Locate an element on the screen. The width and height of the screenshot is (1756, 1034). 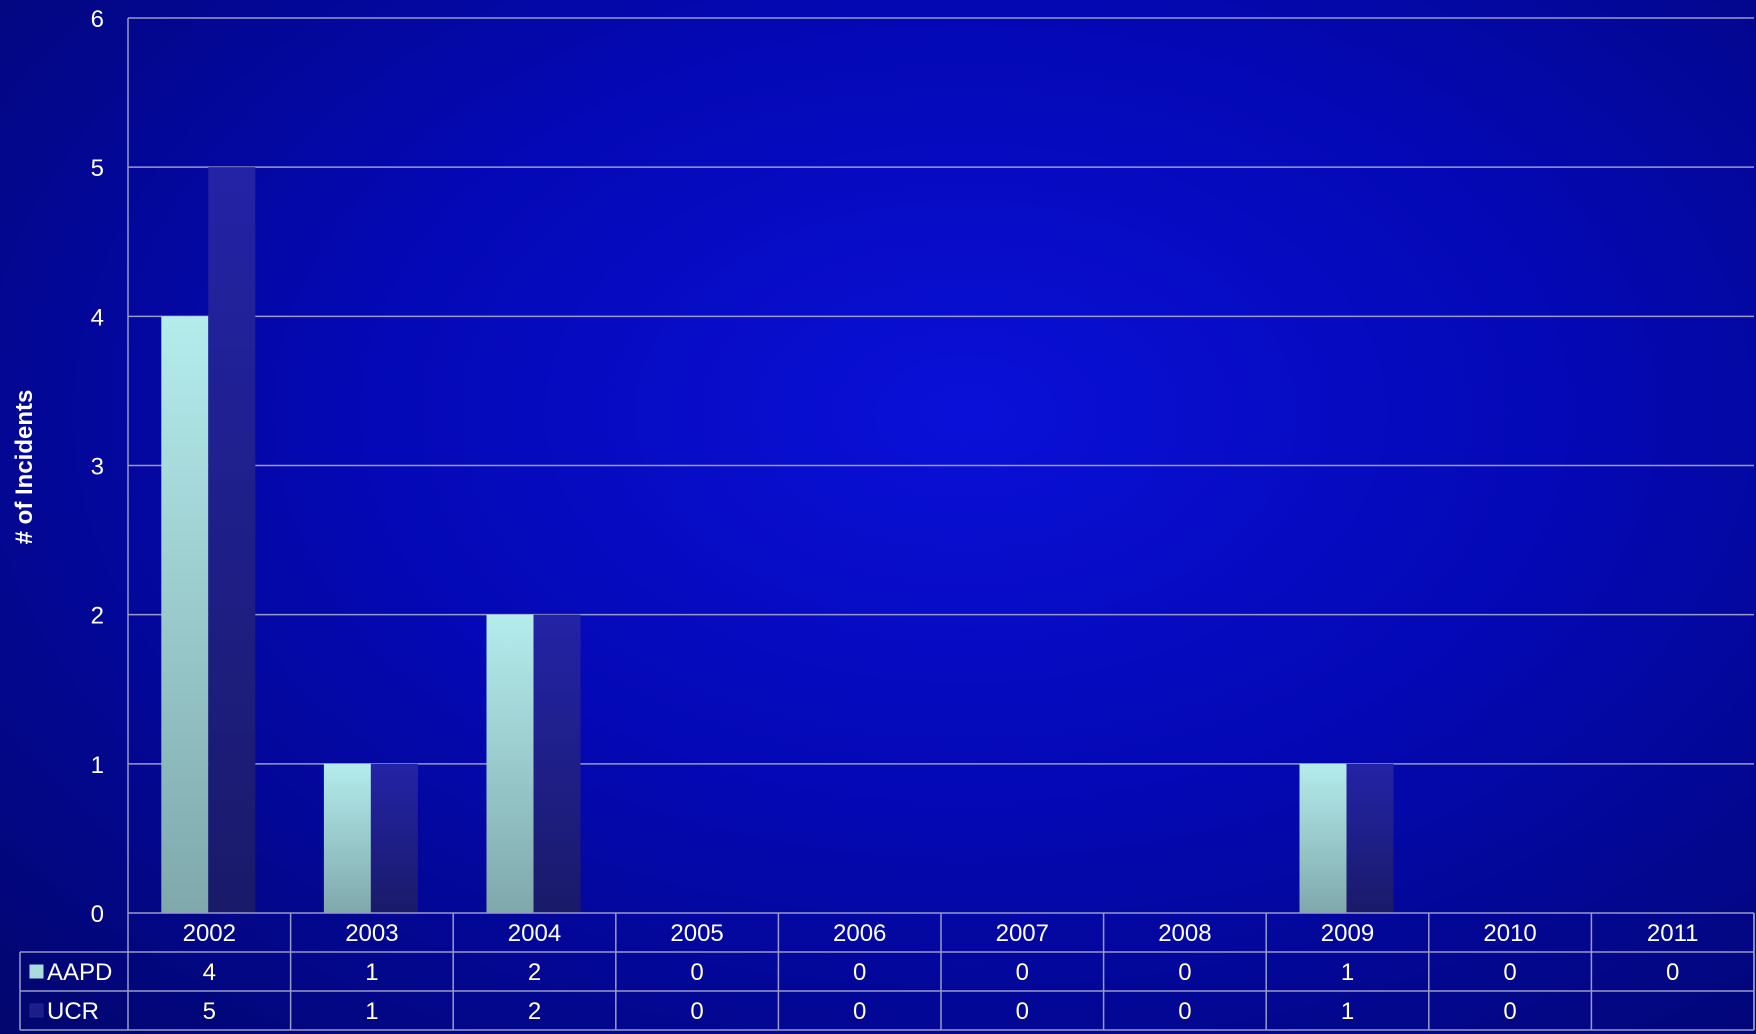
y-tick-label: 6 is located at coordinates (97, 19).